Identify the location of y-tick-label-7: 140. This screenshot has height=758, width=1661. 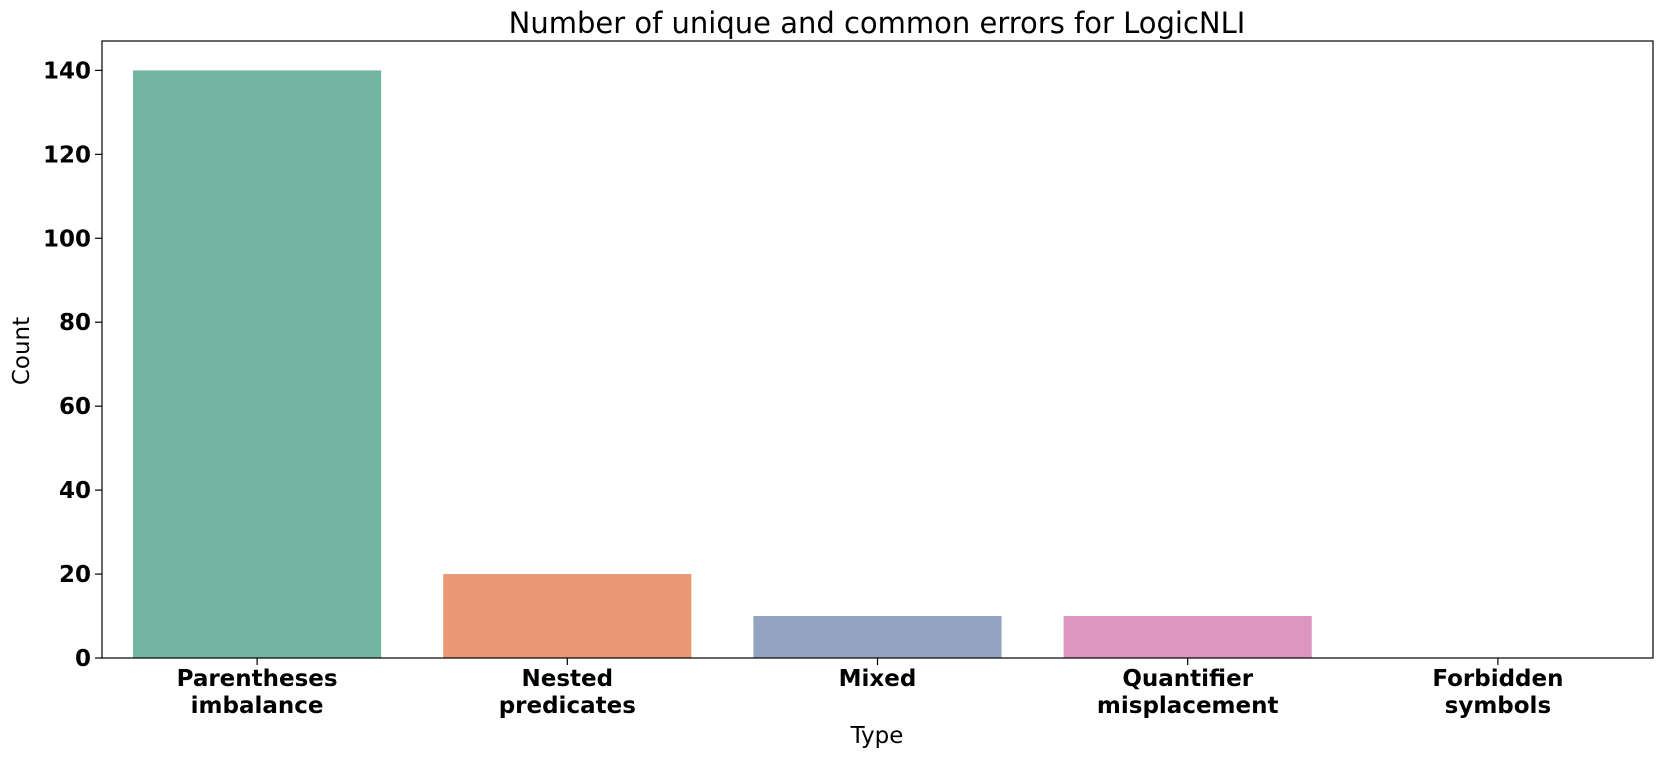
(67, 71).